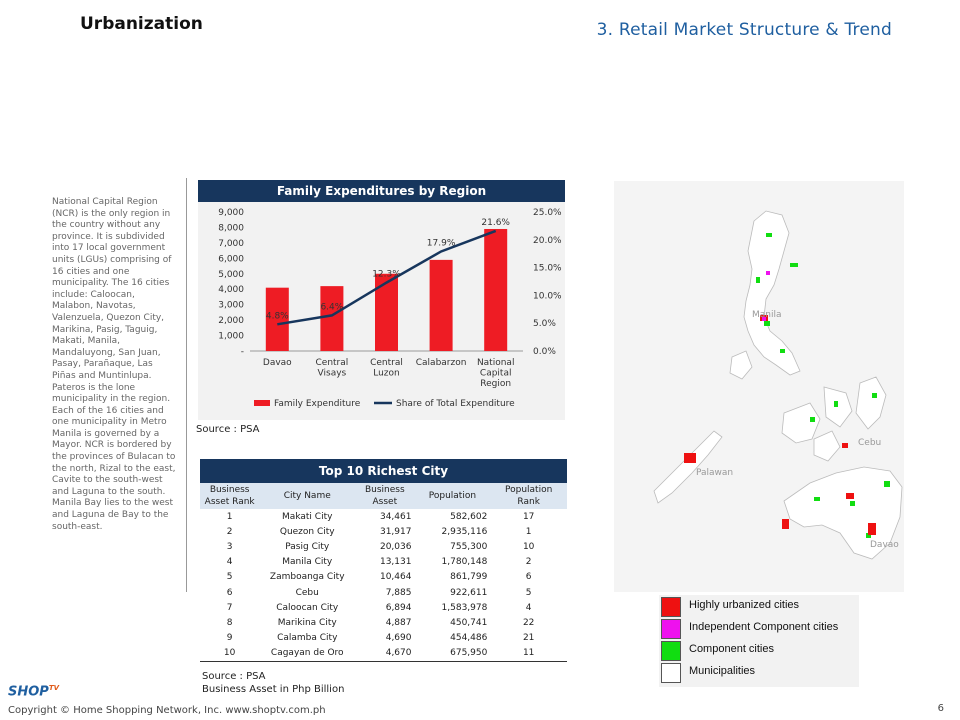 This screenshot has width=960, height=720. What do you see at coordinates (384, 490) in the screenshot?
I see `header-text: Business` at bounding box center [384, 490].